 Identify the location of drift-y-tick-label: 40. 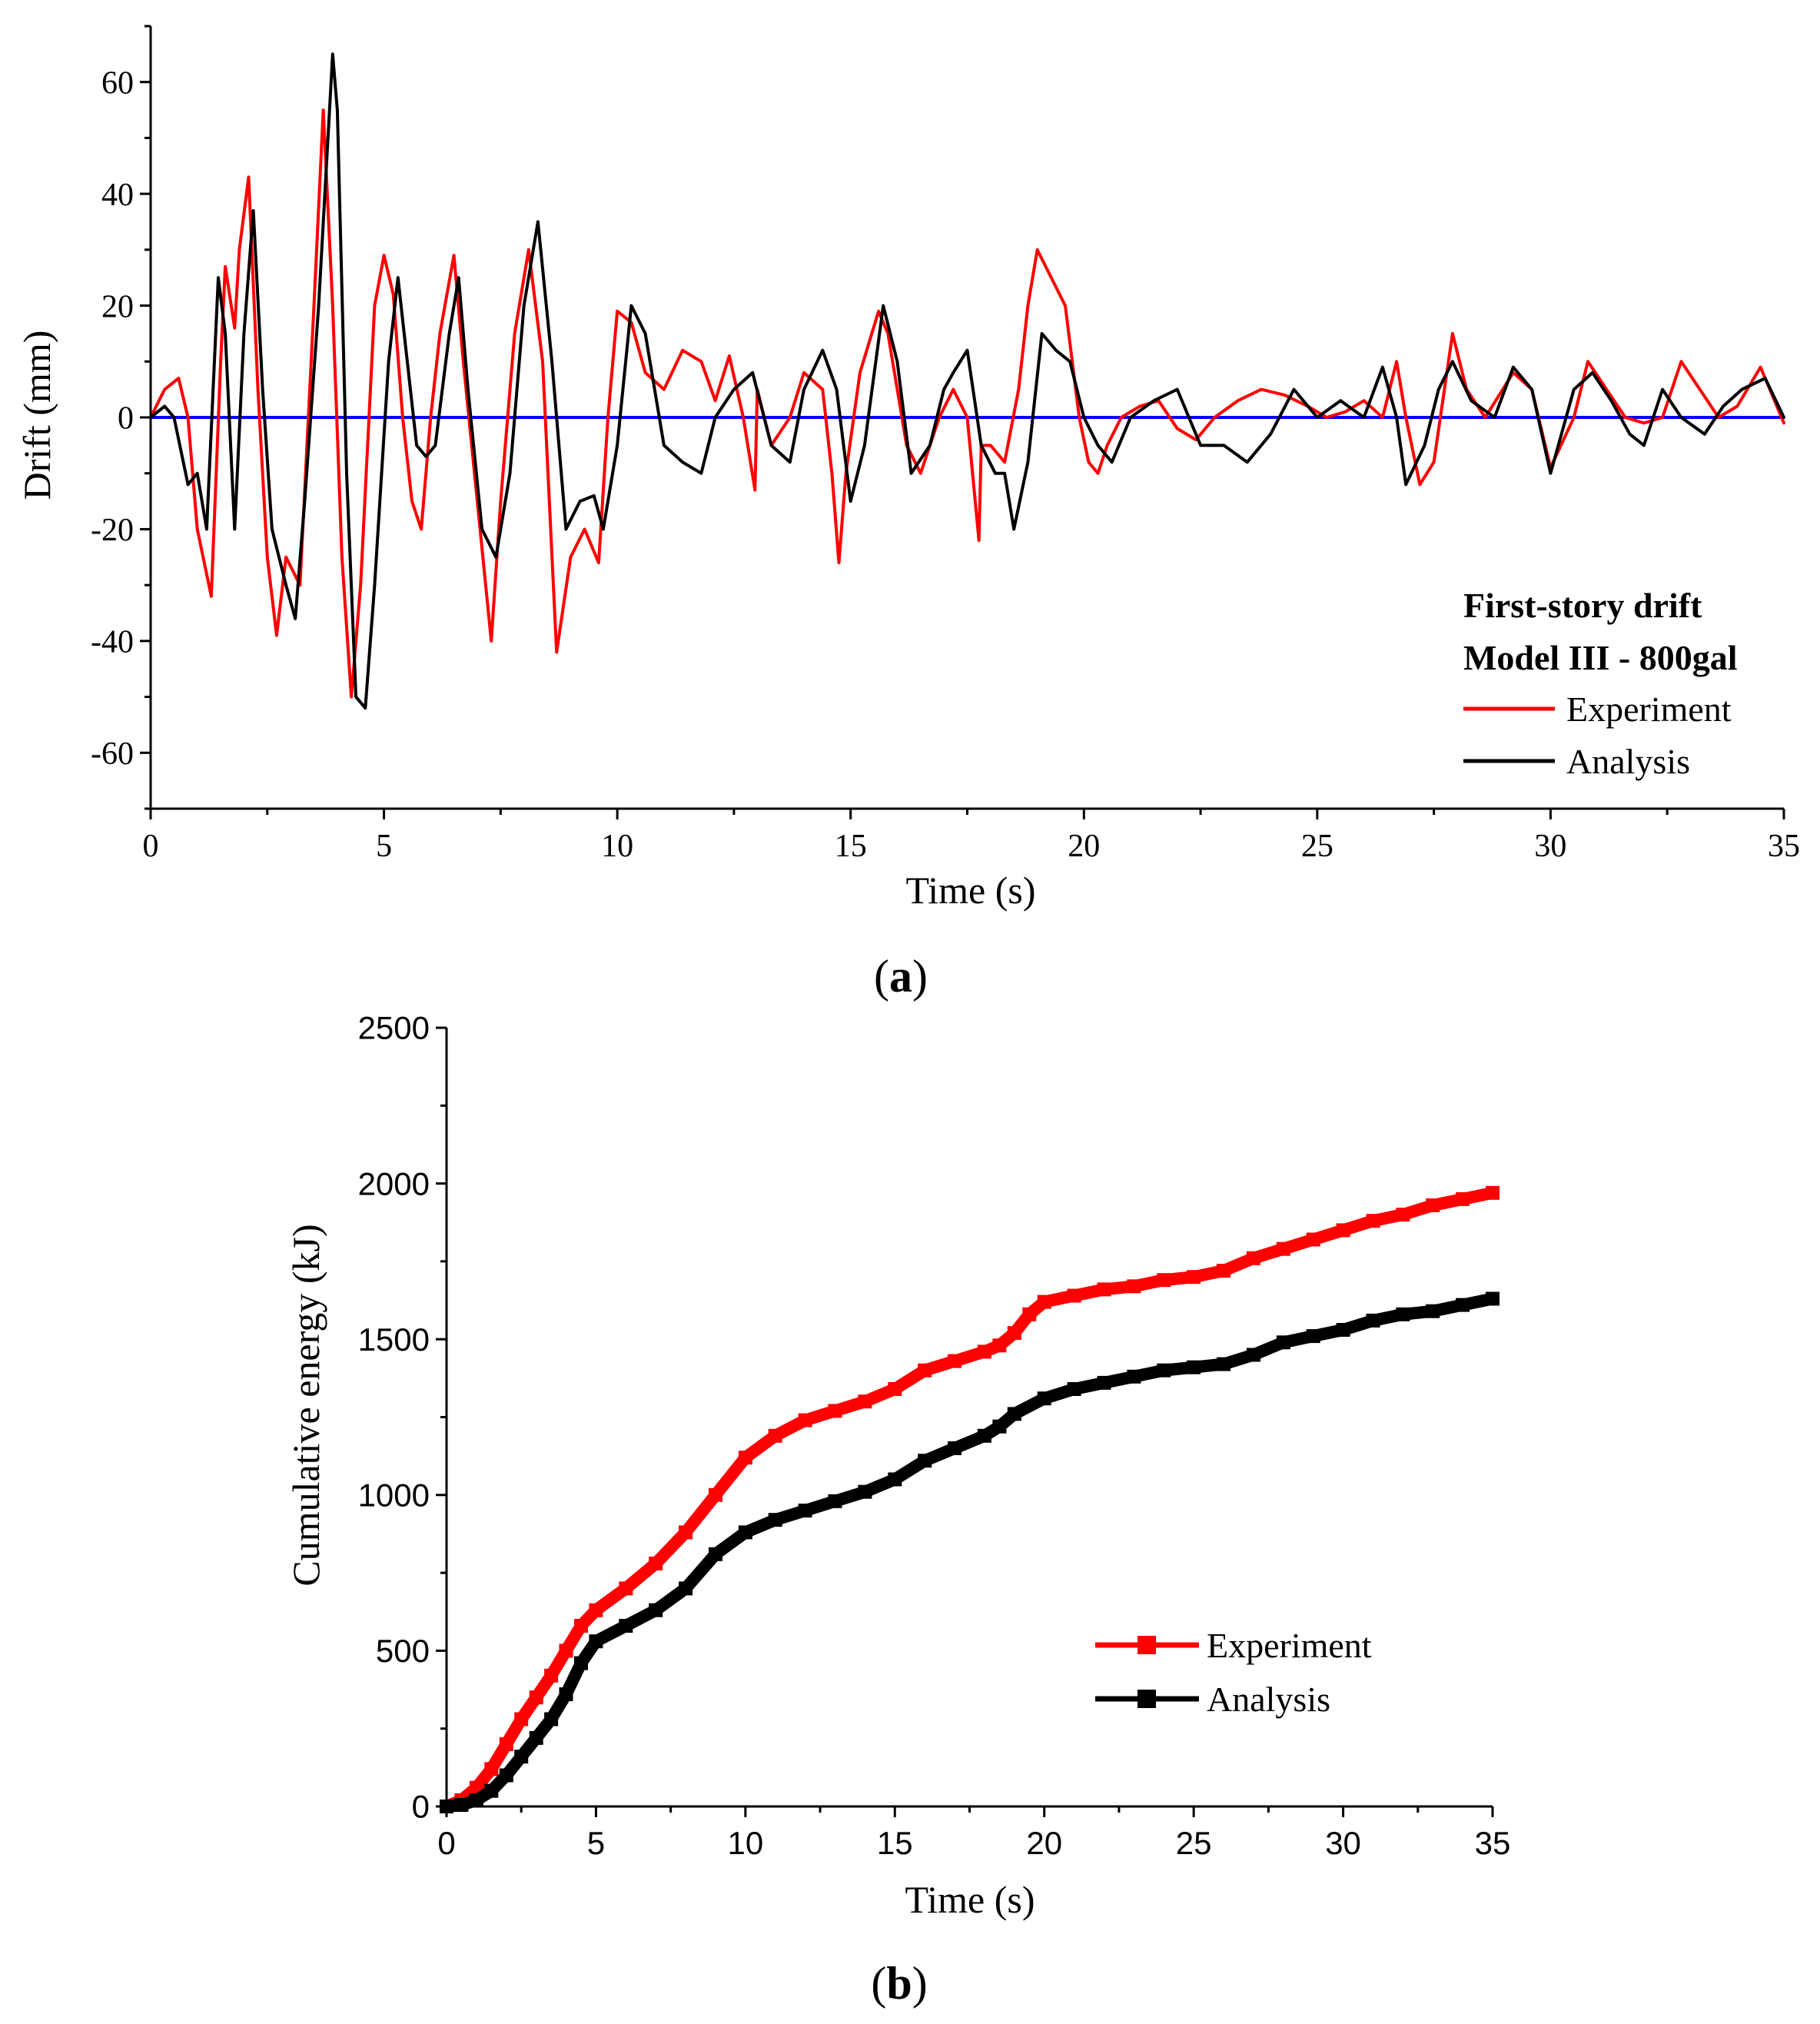
(117, 195).